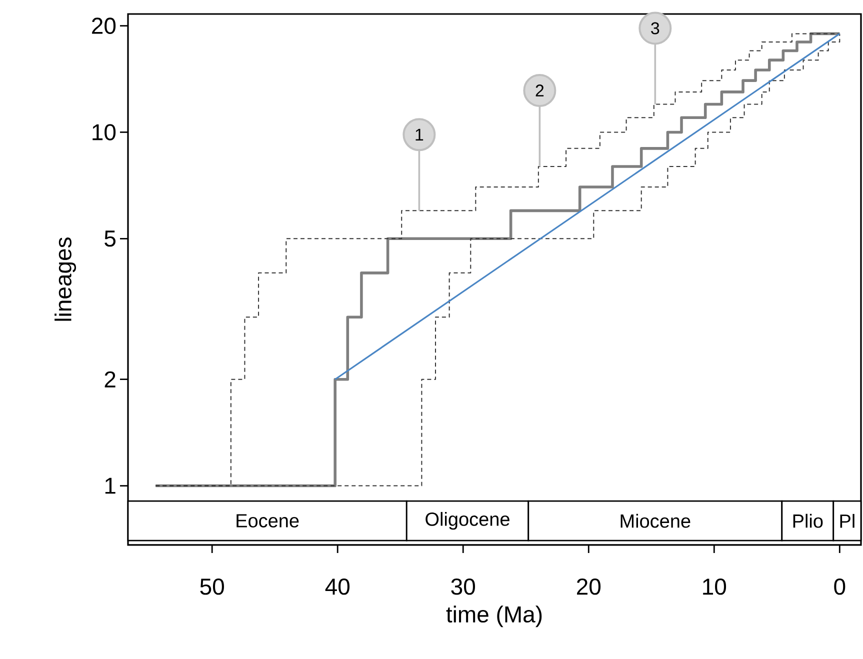  I want to click on annotation: 3, so click(655, 28).